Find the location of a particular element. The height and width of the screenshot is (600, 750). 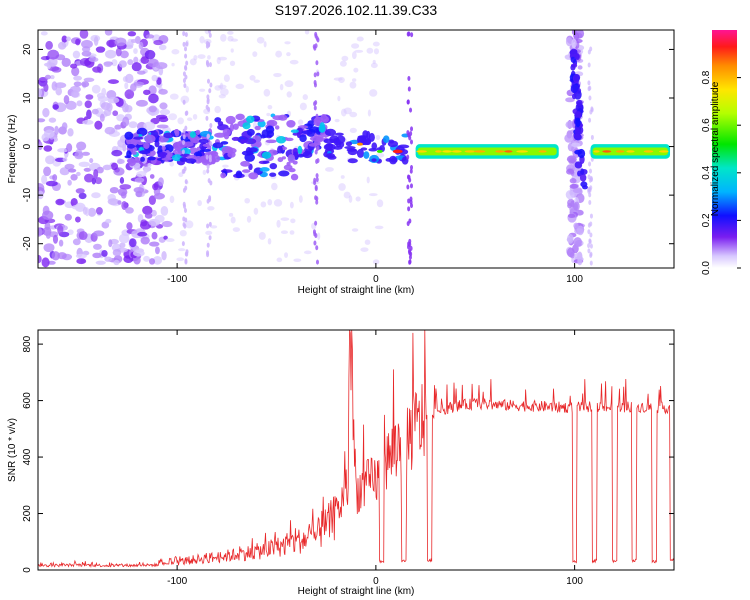

snr-y-label: SNR (10 * v/v) is located at coordinates (12, 450).